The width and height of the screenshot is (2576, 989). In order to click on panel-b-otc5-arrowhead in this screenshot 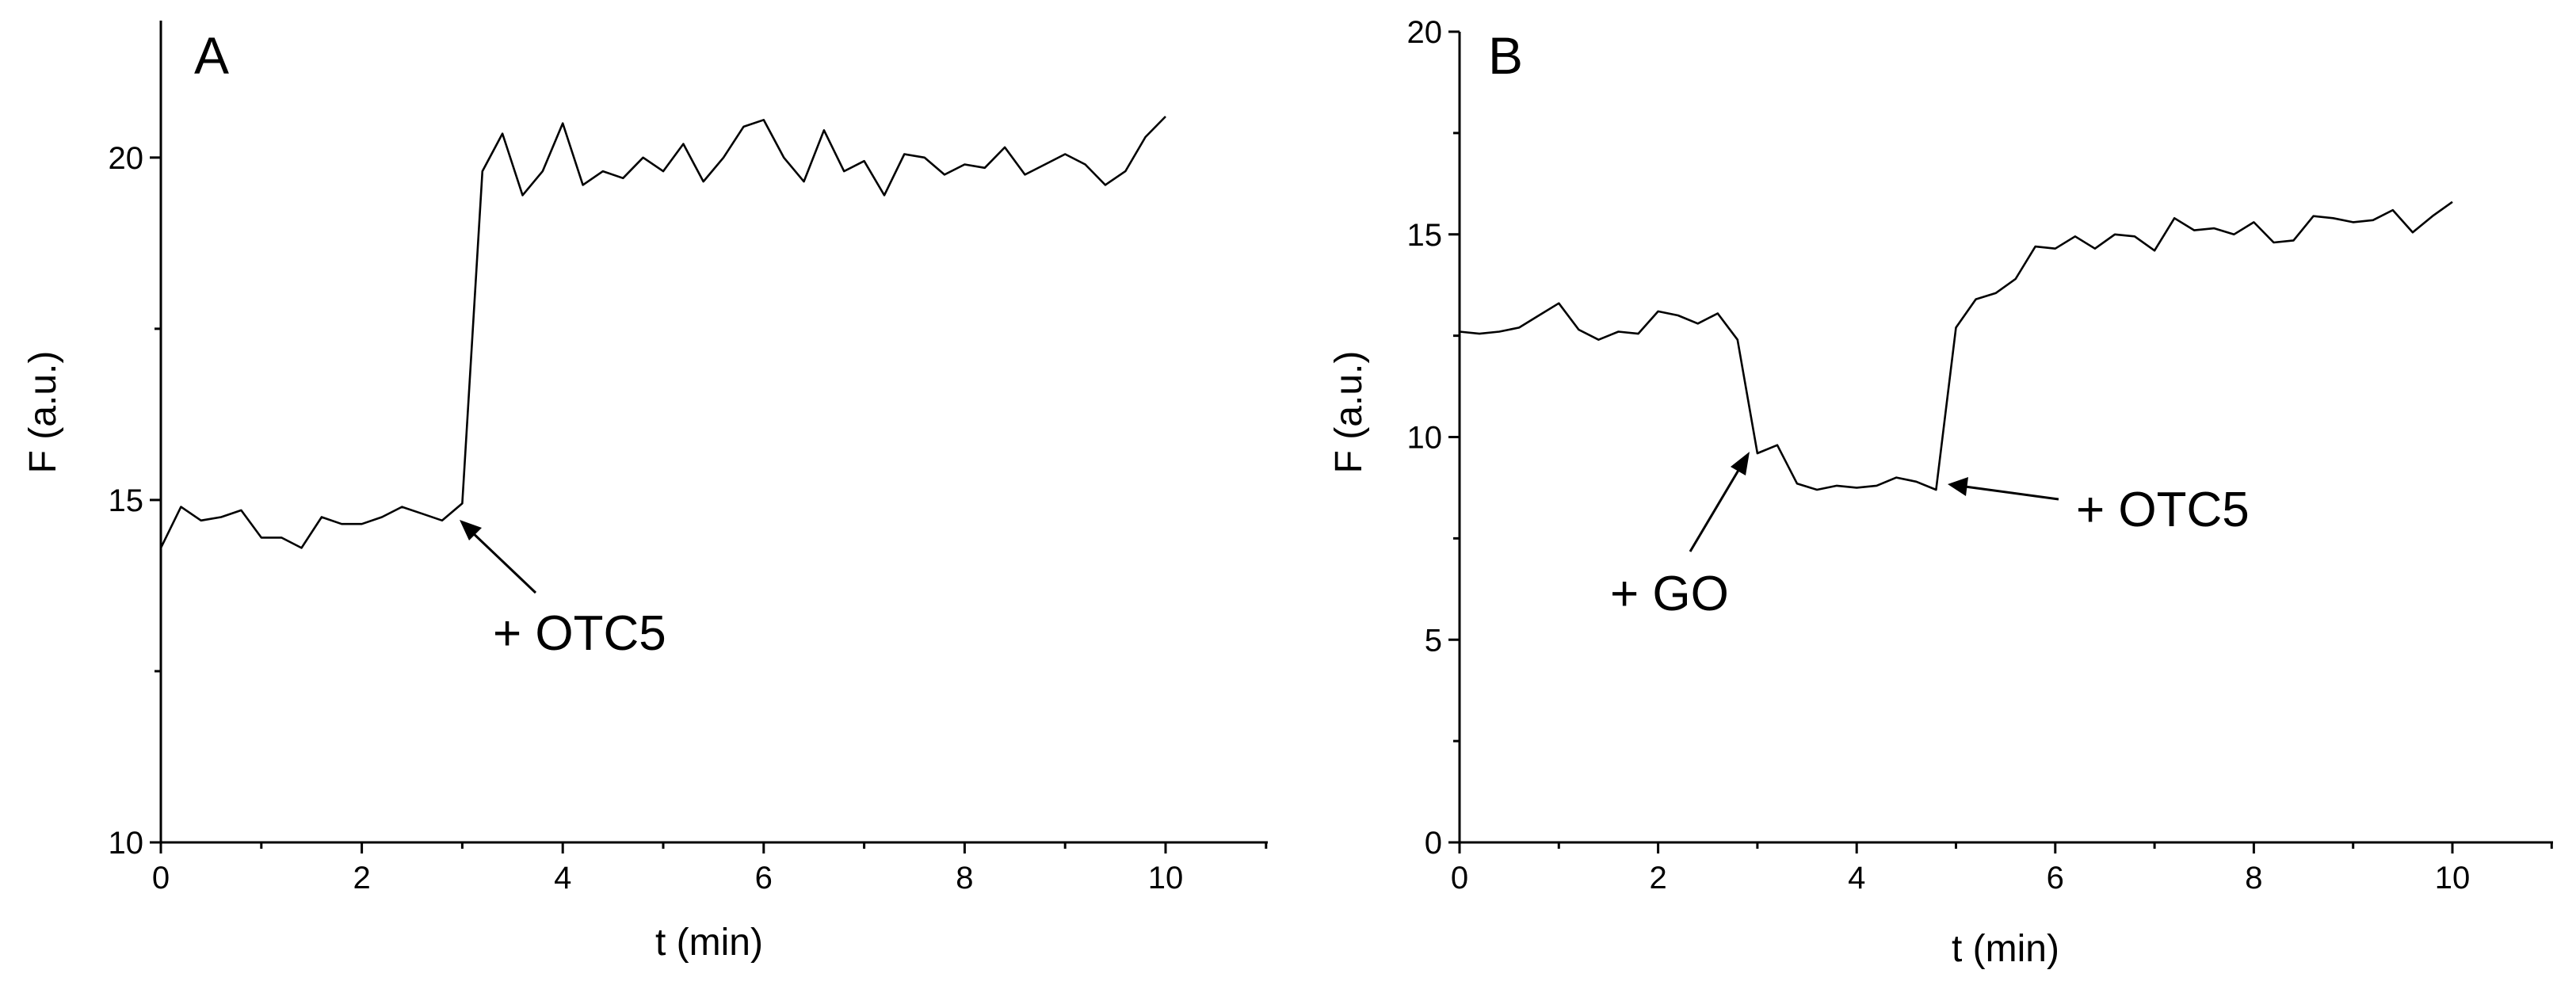, I will do `click(1958, 486)`.